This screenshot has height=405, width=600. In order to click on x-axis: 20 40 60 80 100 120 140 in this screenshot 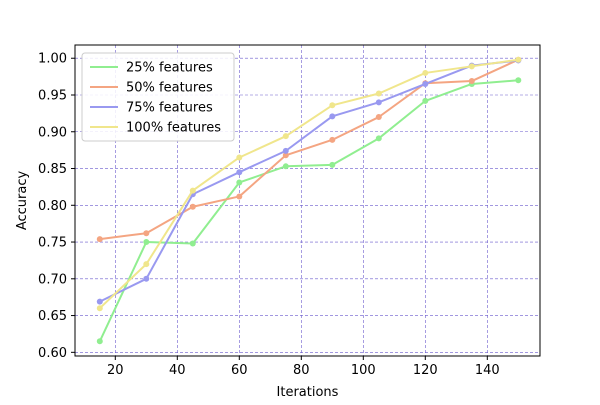, I will do `click(303, 367)`.